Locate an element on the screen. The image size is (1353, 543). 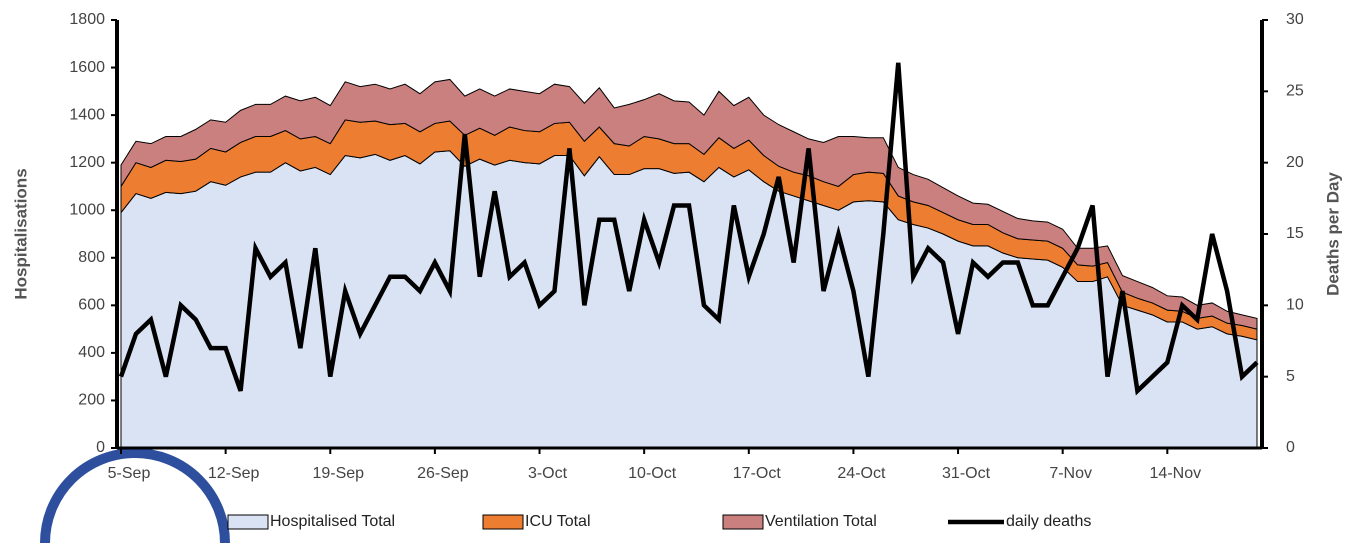
y2-axis-label: Deaths per Day is located at coordinates (1332, 234).